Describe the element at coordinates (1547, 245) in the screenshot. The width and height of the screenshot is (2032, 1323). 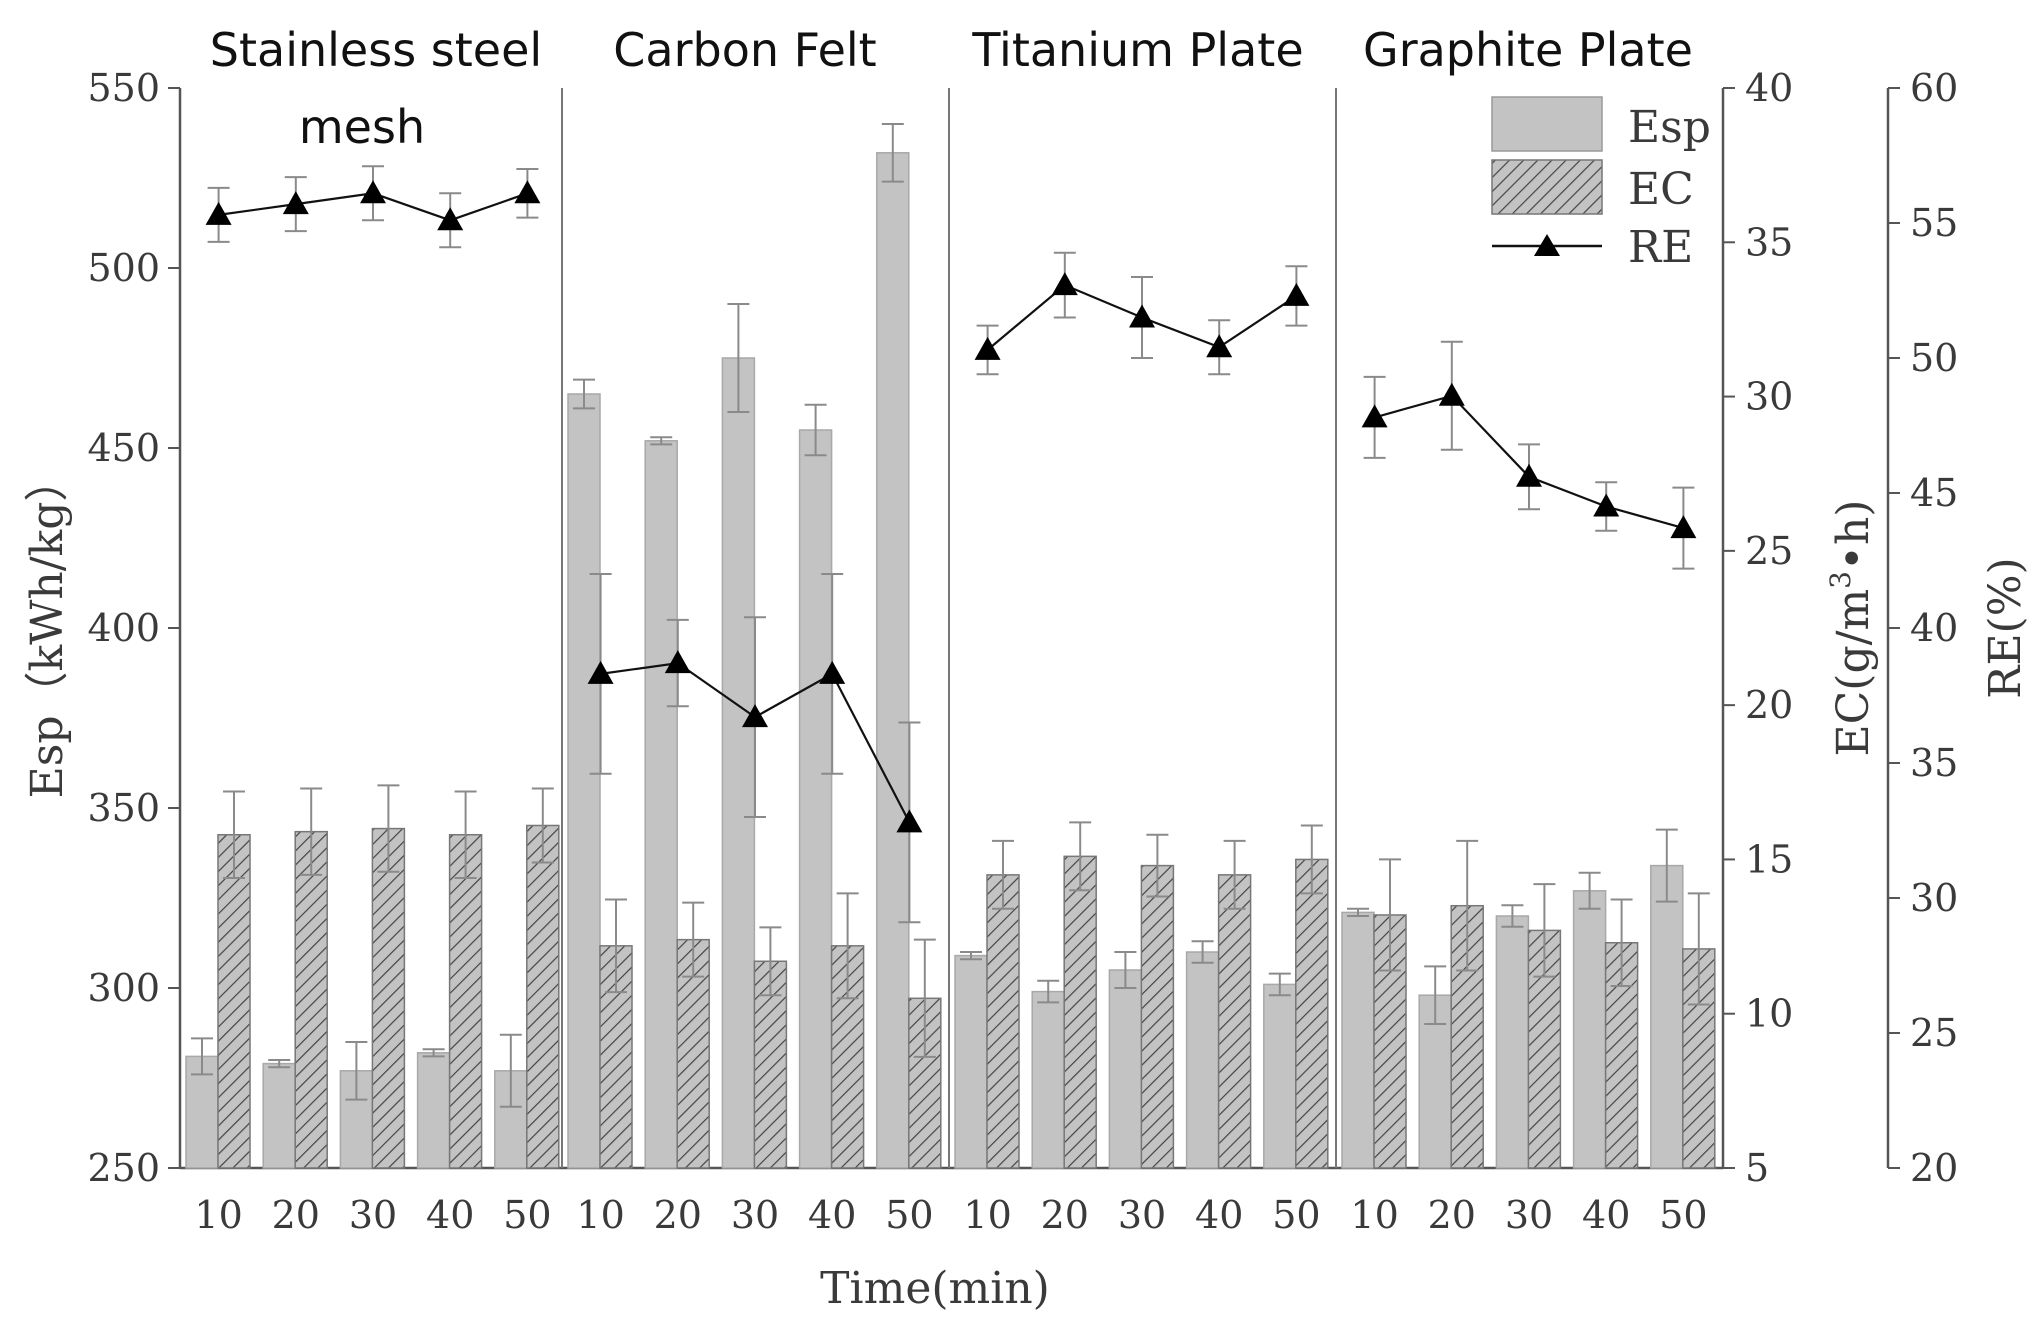
I see `legend-marker-re` at that location.